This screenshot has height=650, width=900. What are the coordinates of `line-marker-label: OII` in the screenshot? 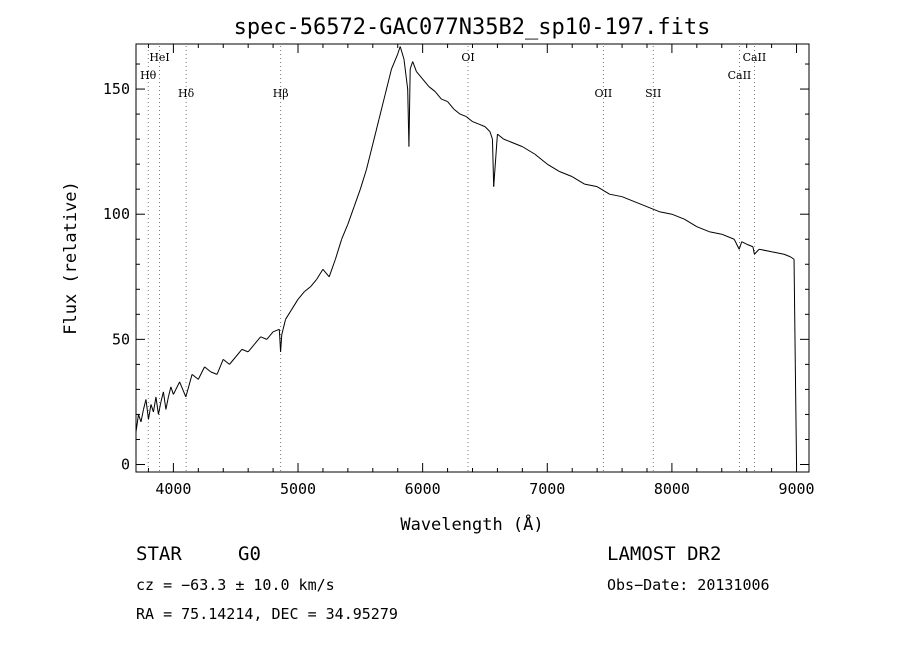 It's located at (604, 93).